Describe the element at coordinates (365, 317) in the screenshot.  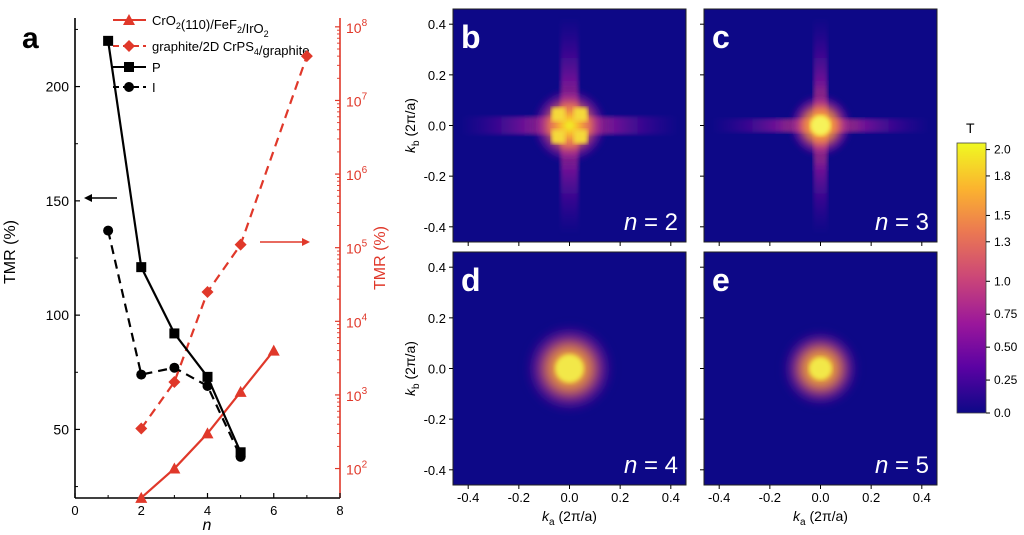
I see `tick-exponent: 4` at that location.